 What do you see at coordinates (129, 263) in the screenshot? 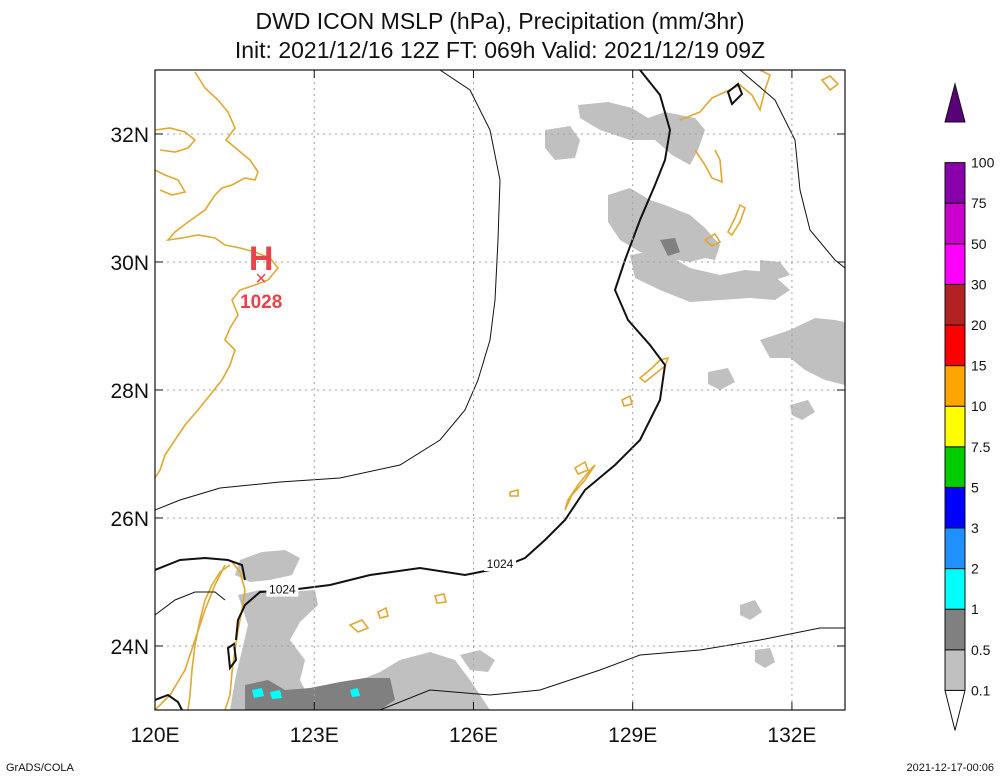
I see `y-tick-label: 30N` at bounding box center [129, 263].